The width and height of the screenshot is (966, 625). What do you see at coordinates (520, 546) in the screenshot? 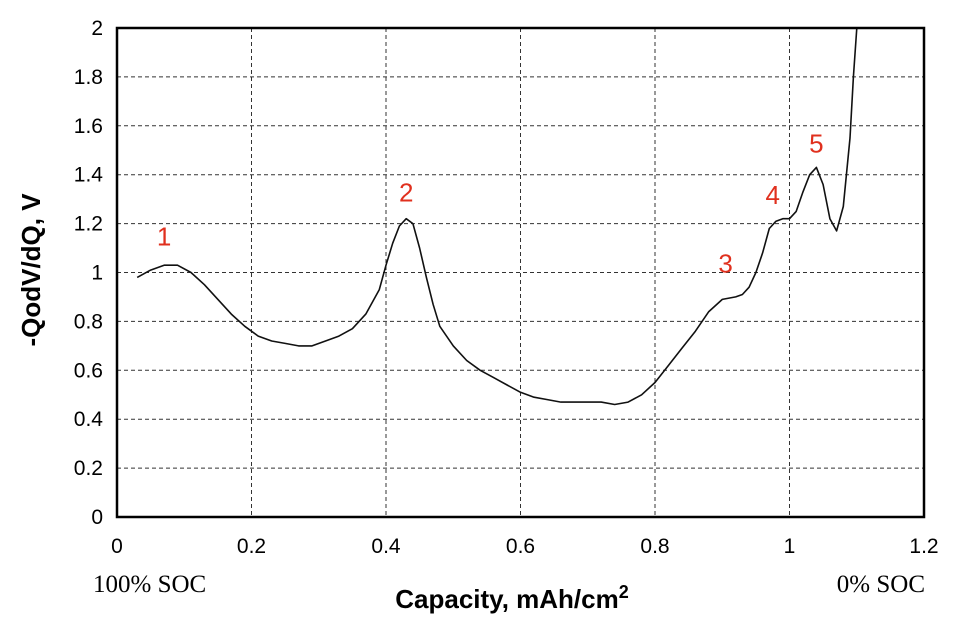
I see `x-tick-label: 0.6` at bounding box center [520, 546].